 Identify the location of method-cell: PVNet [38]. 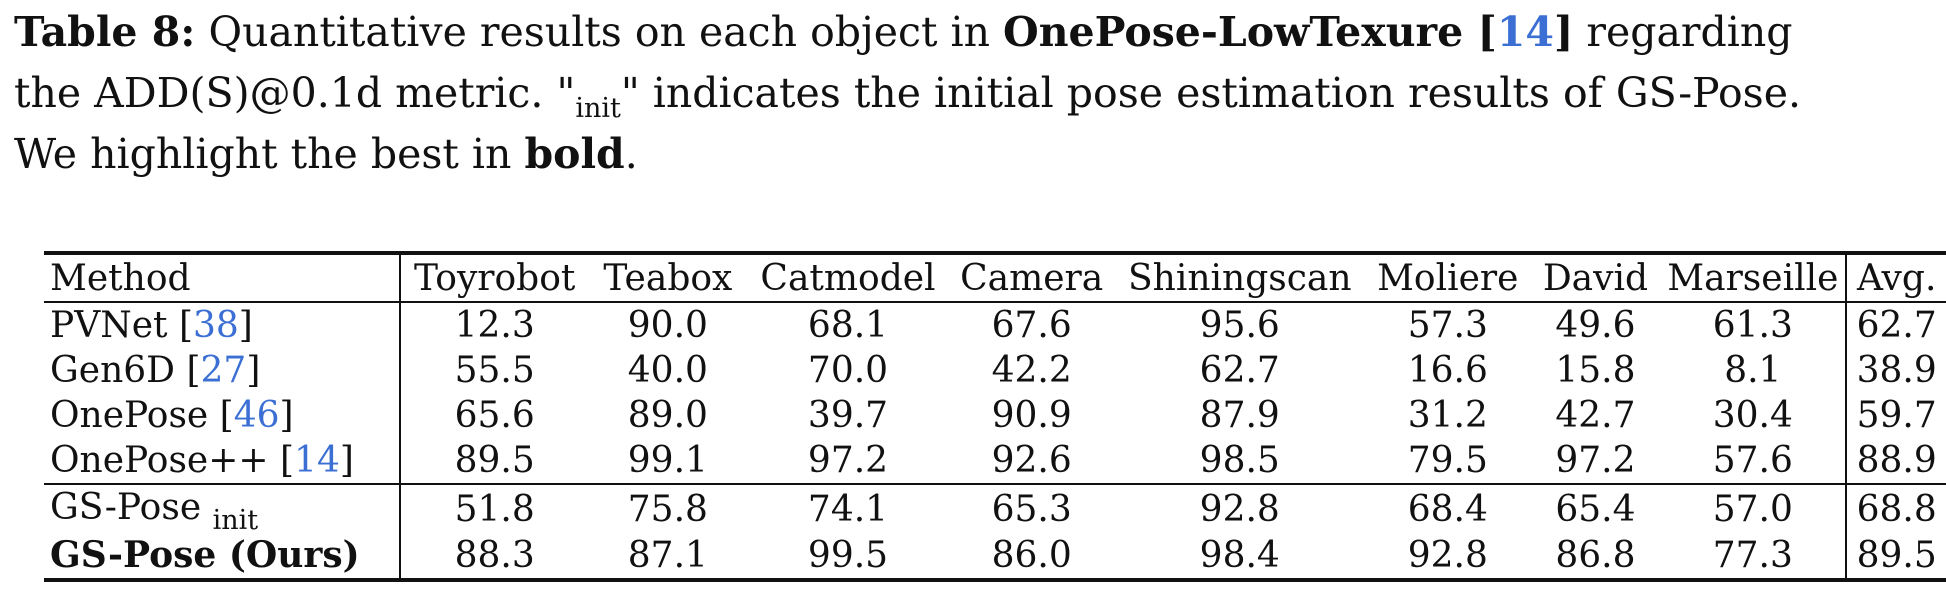
(222, 325).